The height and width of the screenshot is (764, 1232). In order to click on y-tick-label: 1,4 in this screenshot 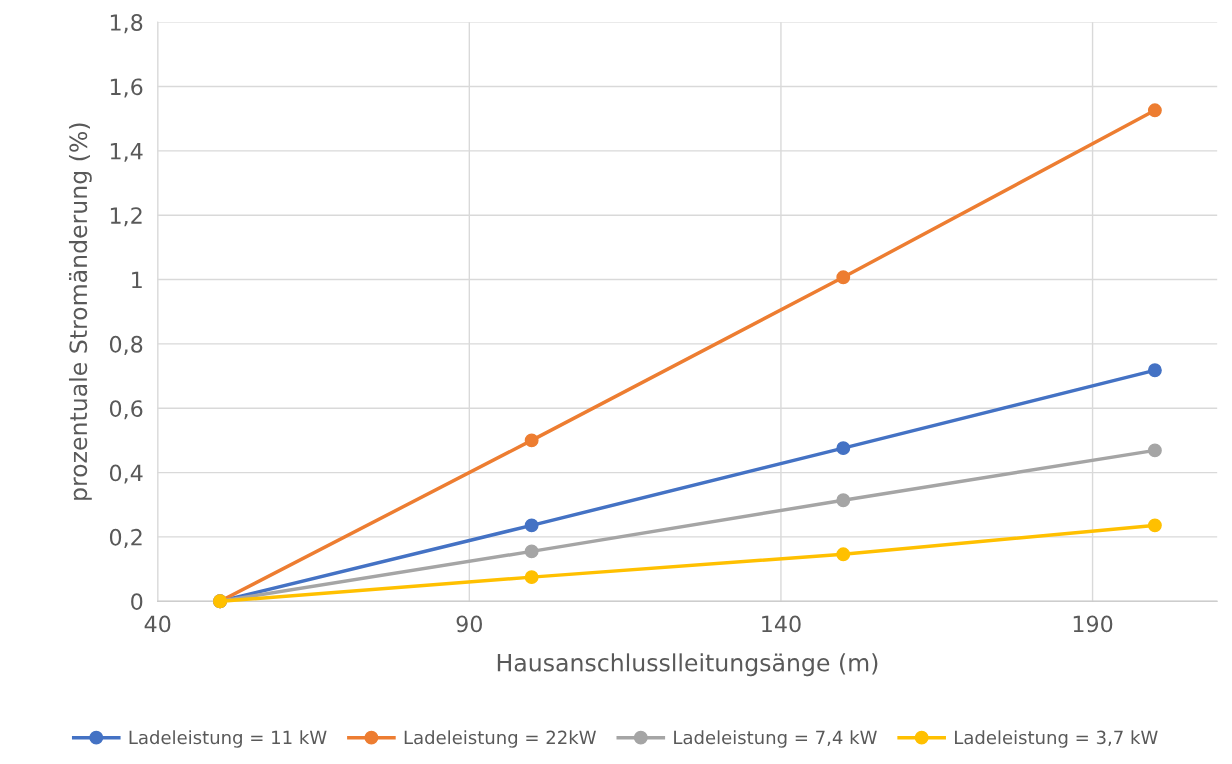, I will do `click(126, 152)`.